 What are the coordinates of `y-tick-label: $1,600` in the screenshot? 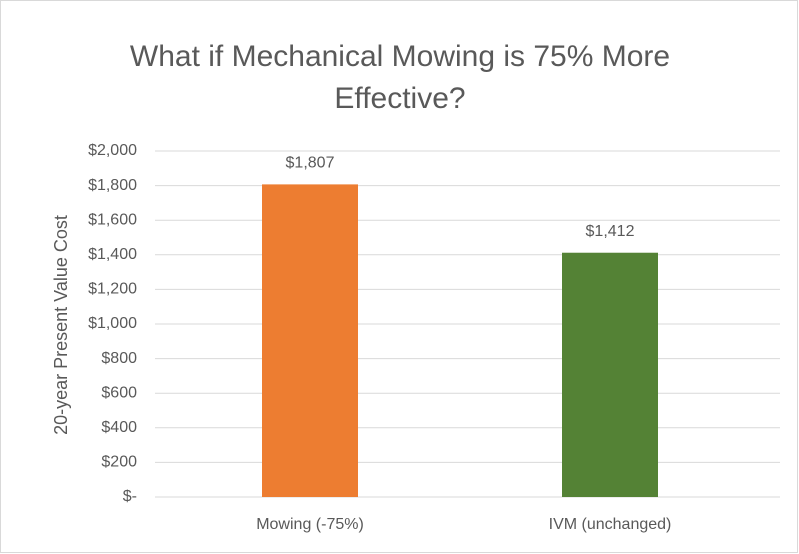 It's located at (112, 219).